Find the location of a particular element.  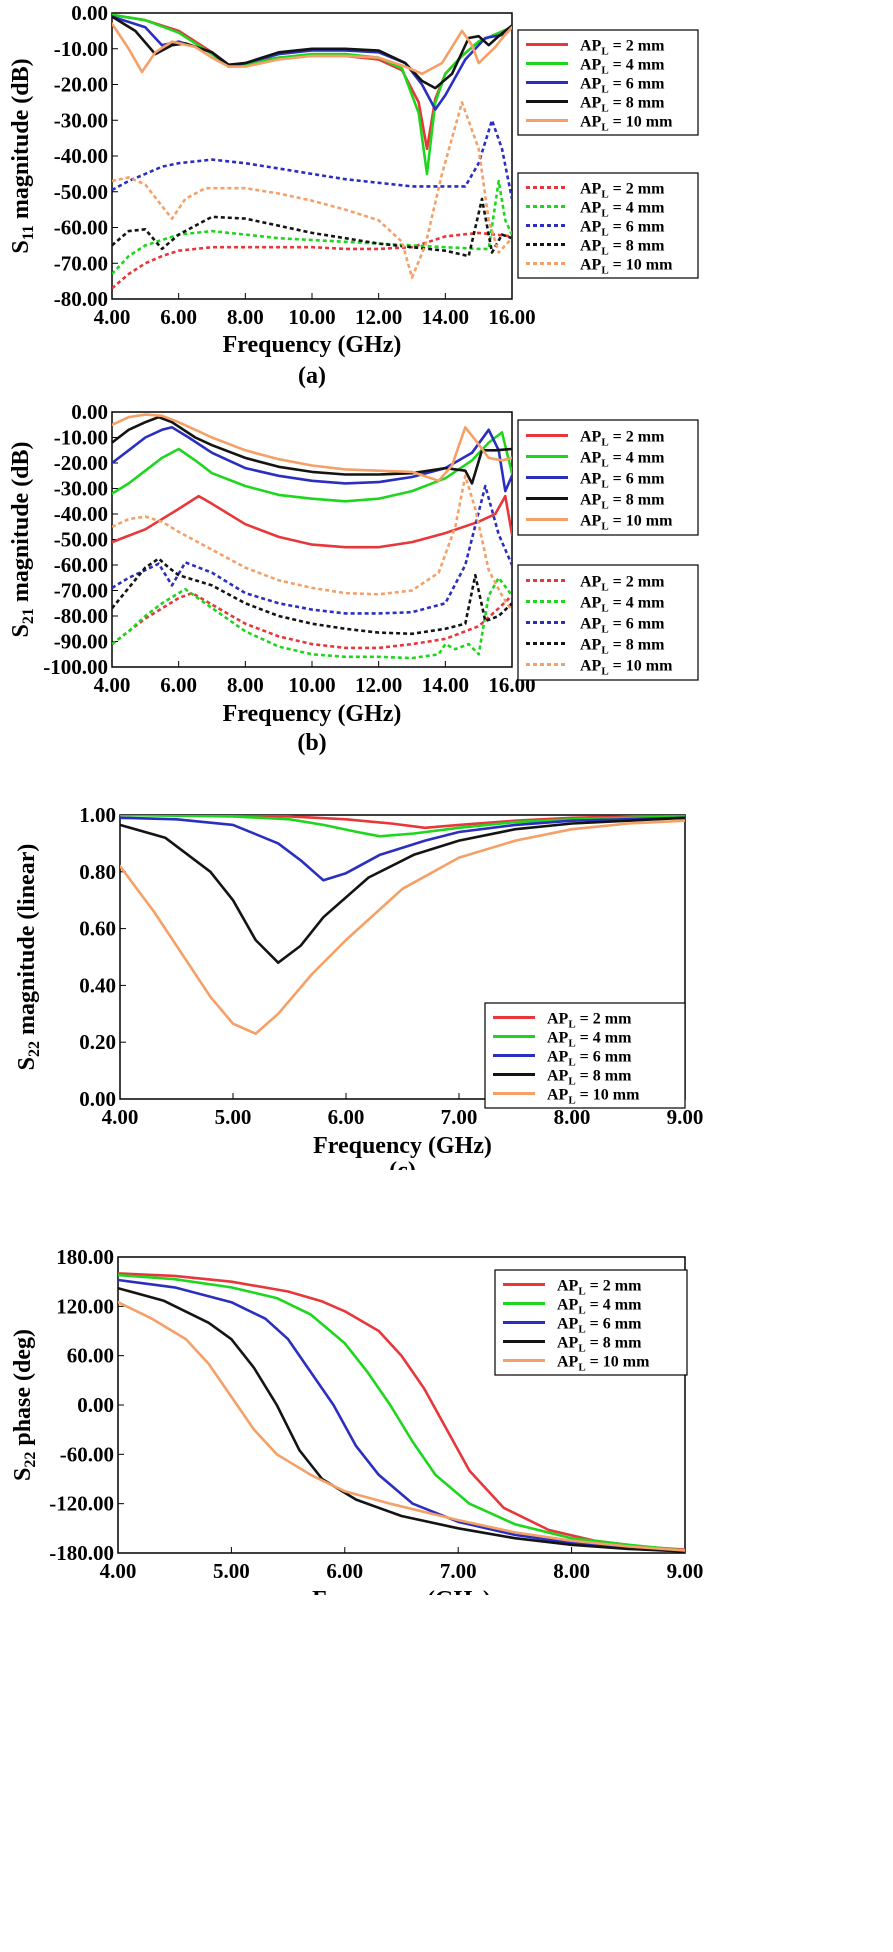

series-line-ap2-dashed is located at coordinates (312, 620).